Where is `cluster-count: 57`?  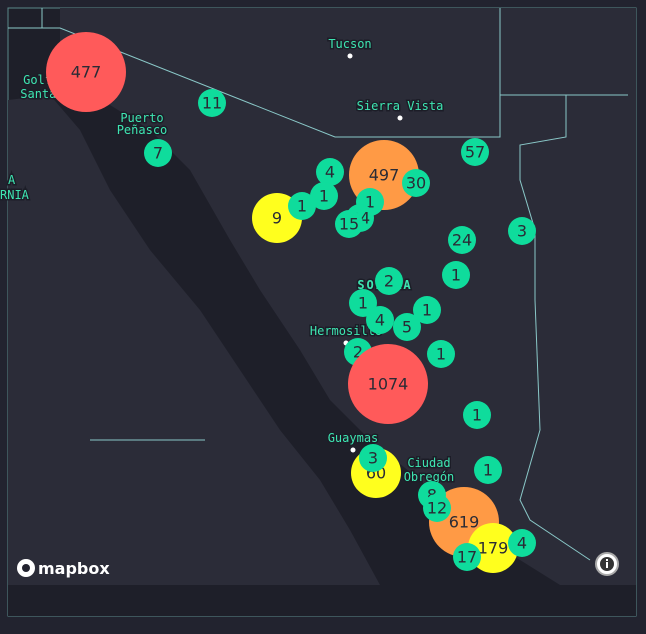 cluster-count: 57 is located at coordinates (475, 152).